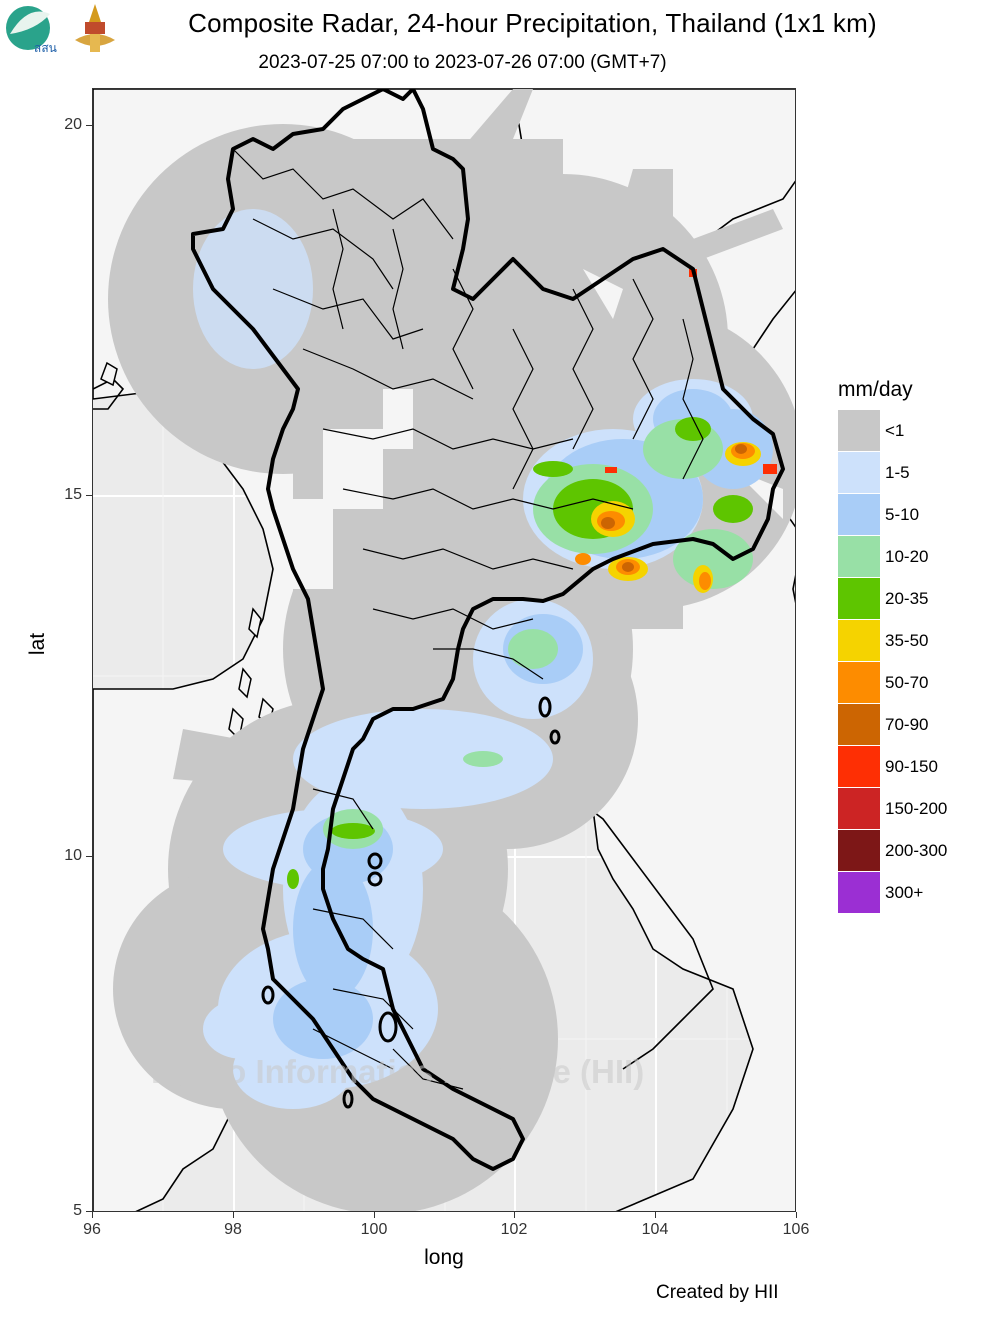  Describe the element at coordinates (45, 48) in the screenshot. I see `svg-text: สสน` at that location.